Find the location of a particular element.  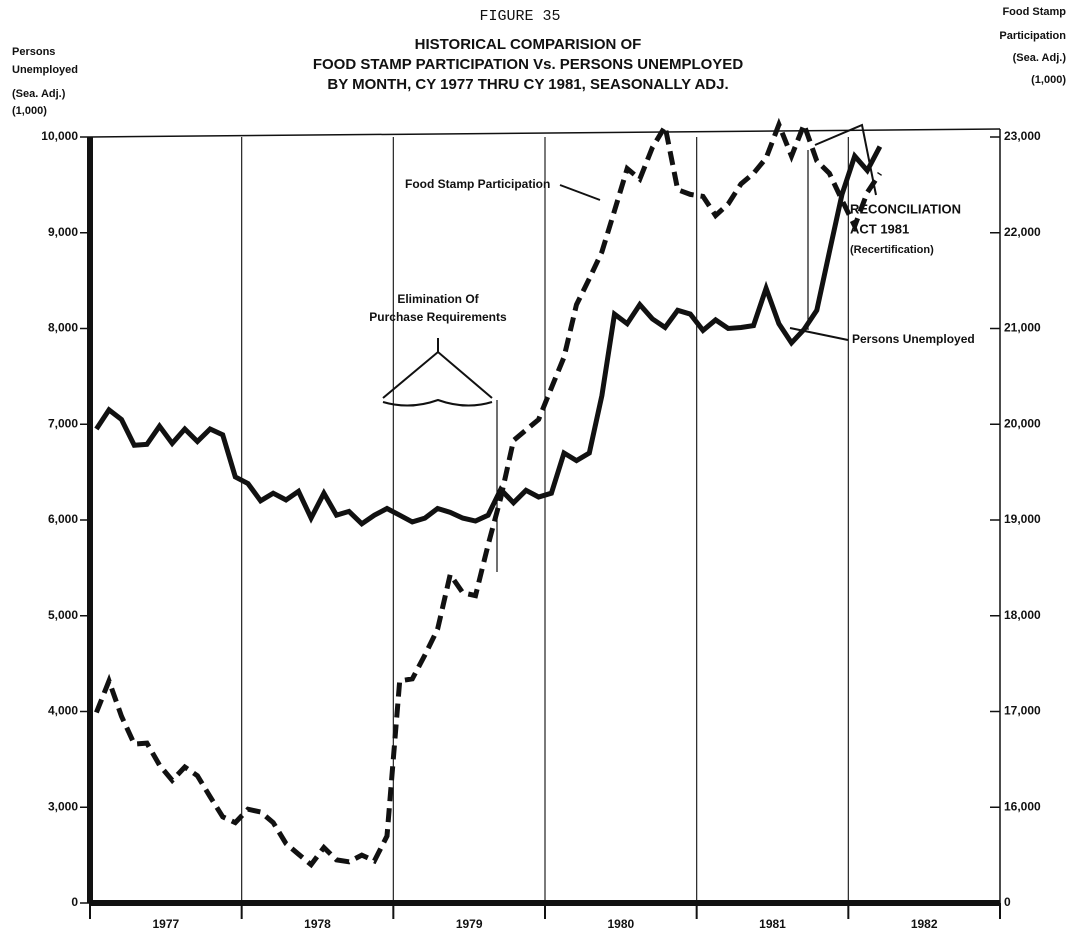

y-tick-label: 3,000 is located at coordinates (63, 806).